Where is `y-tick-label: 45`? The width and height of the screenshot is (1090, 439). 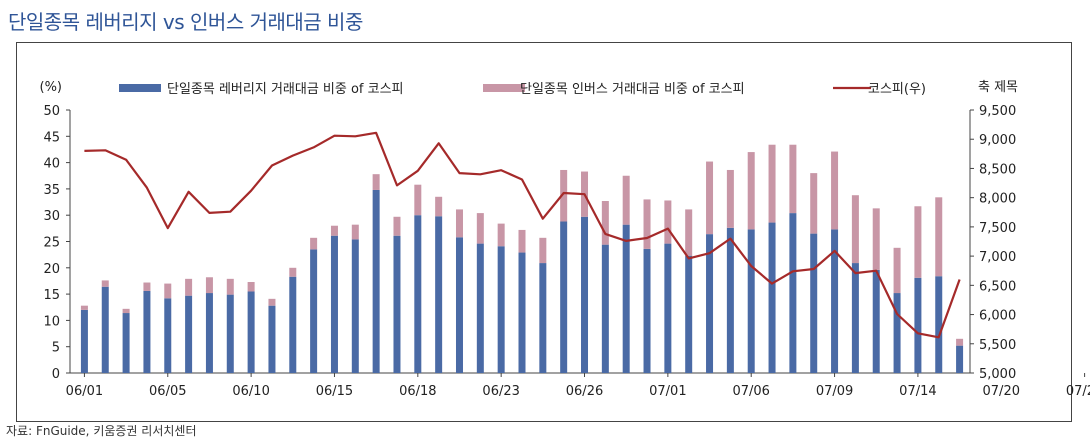 y-tick-label: 45 is located at coordinates (51, 137).